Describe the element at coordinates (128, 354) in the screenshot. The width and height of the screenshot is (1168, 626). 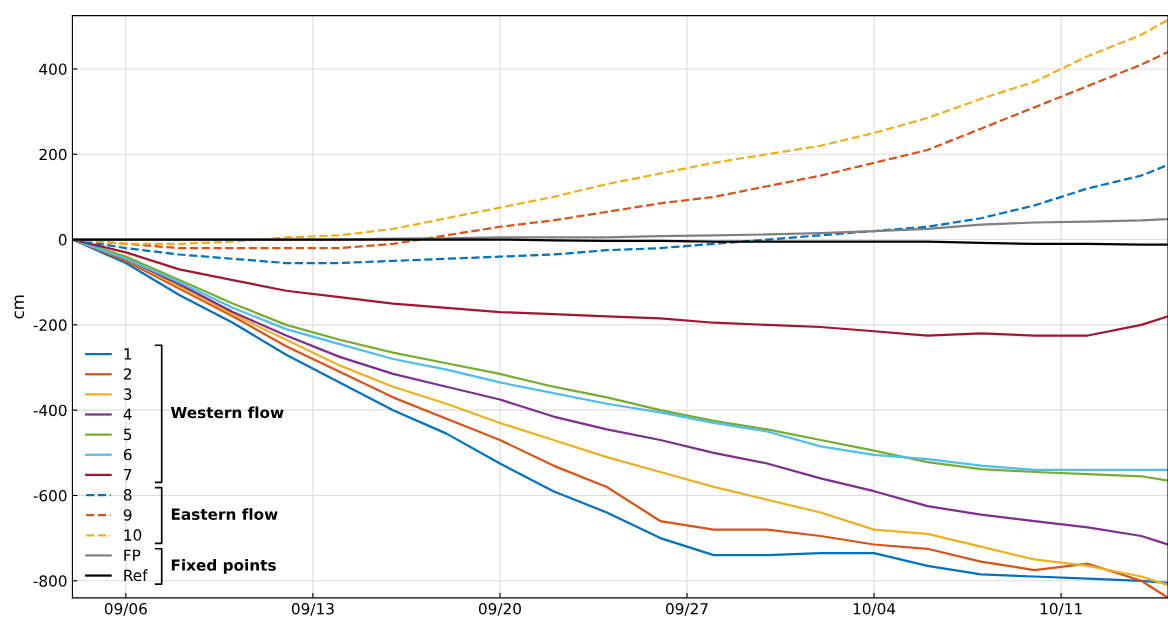
I see `legend-label: 1` at that location.